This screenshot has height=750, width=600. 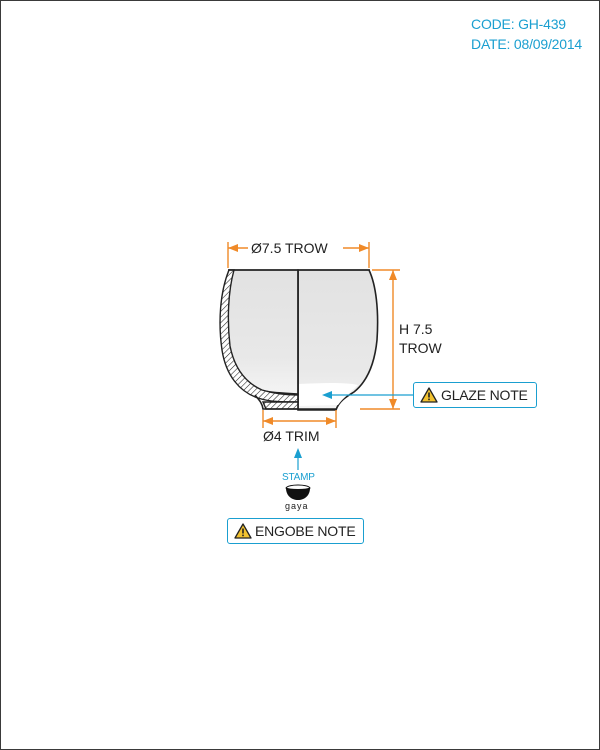 What do you see at coordinates (280, 405) in the screenshot?
I see `foot-section-hatch` at bounding box center [280, 405].